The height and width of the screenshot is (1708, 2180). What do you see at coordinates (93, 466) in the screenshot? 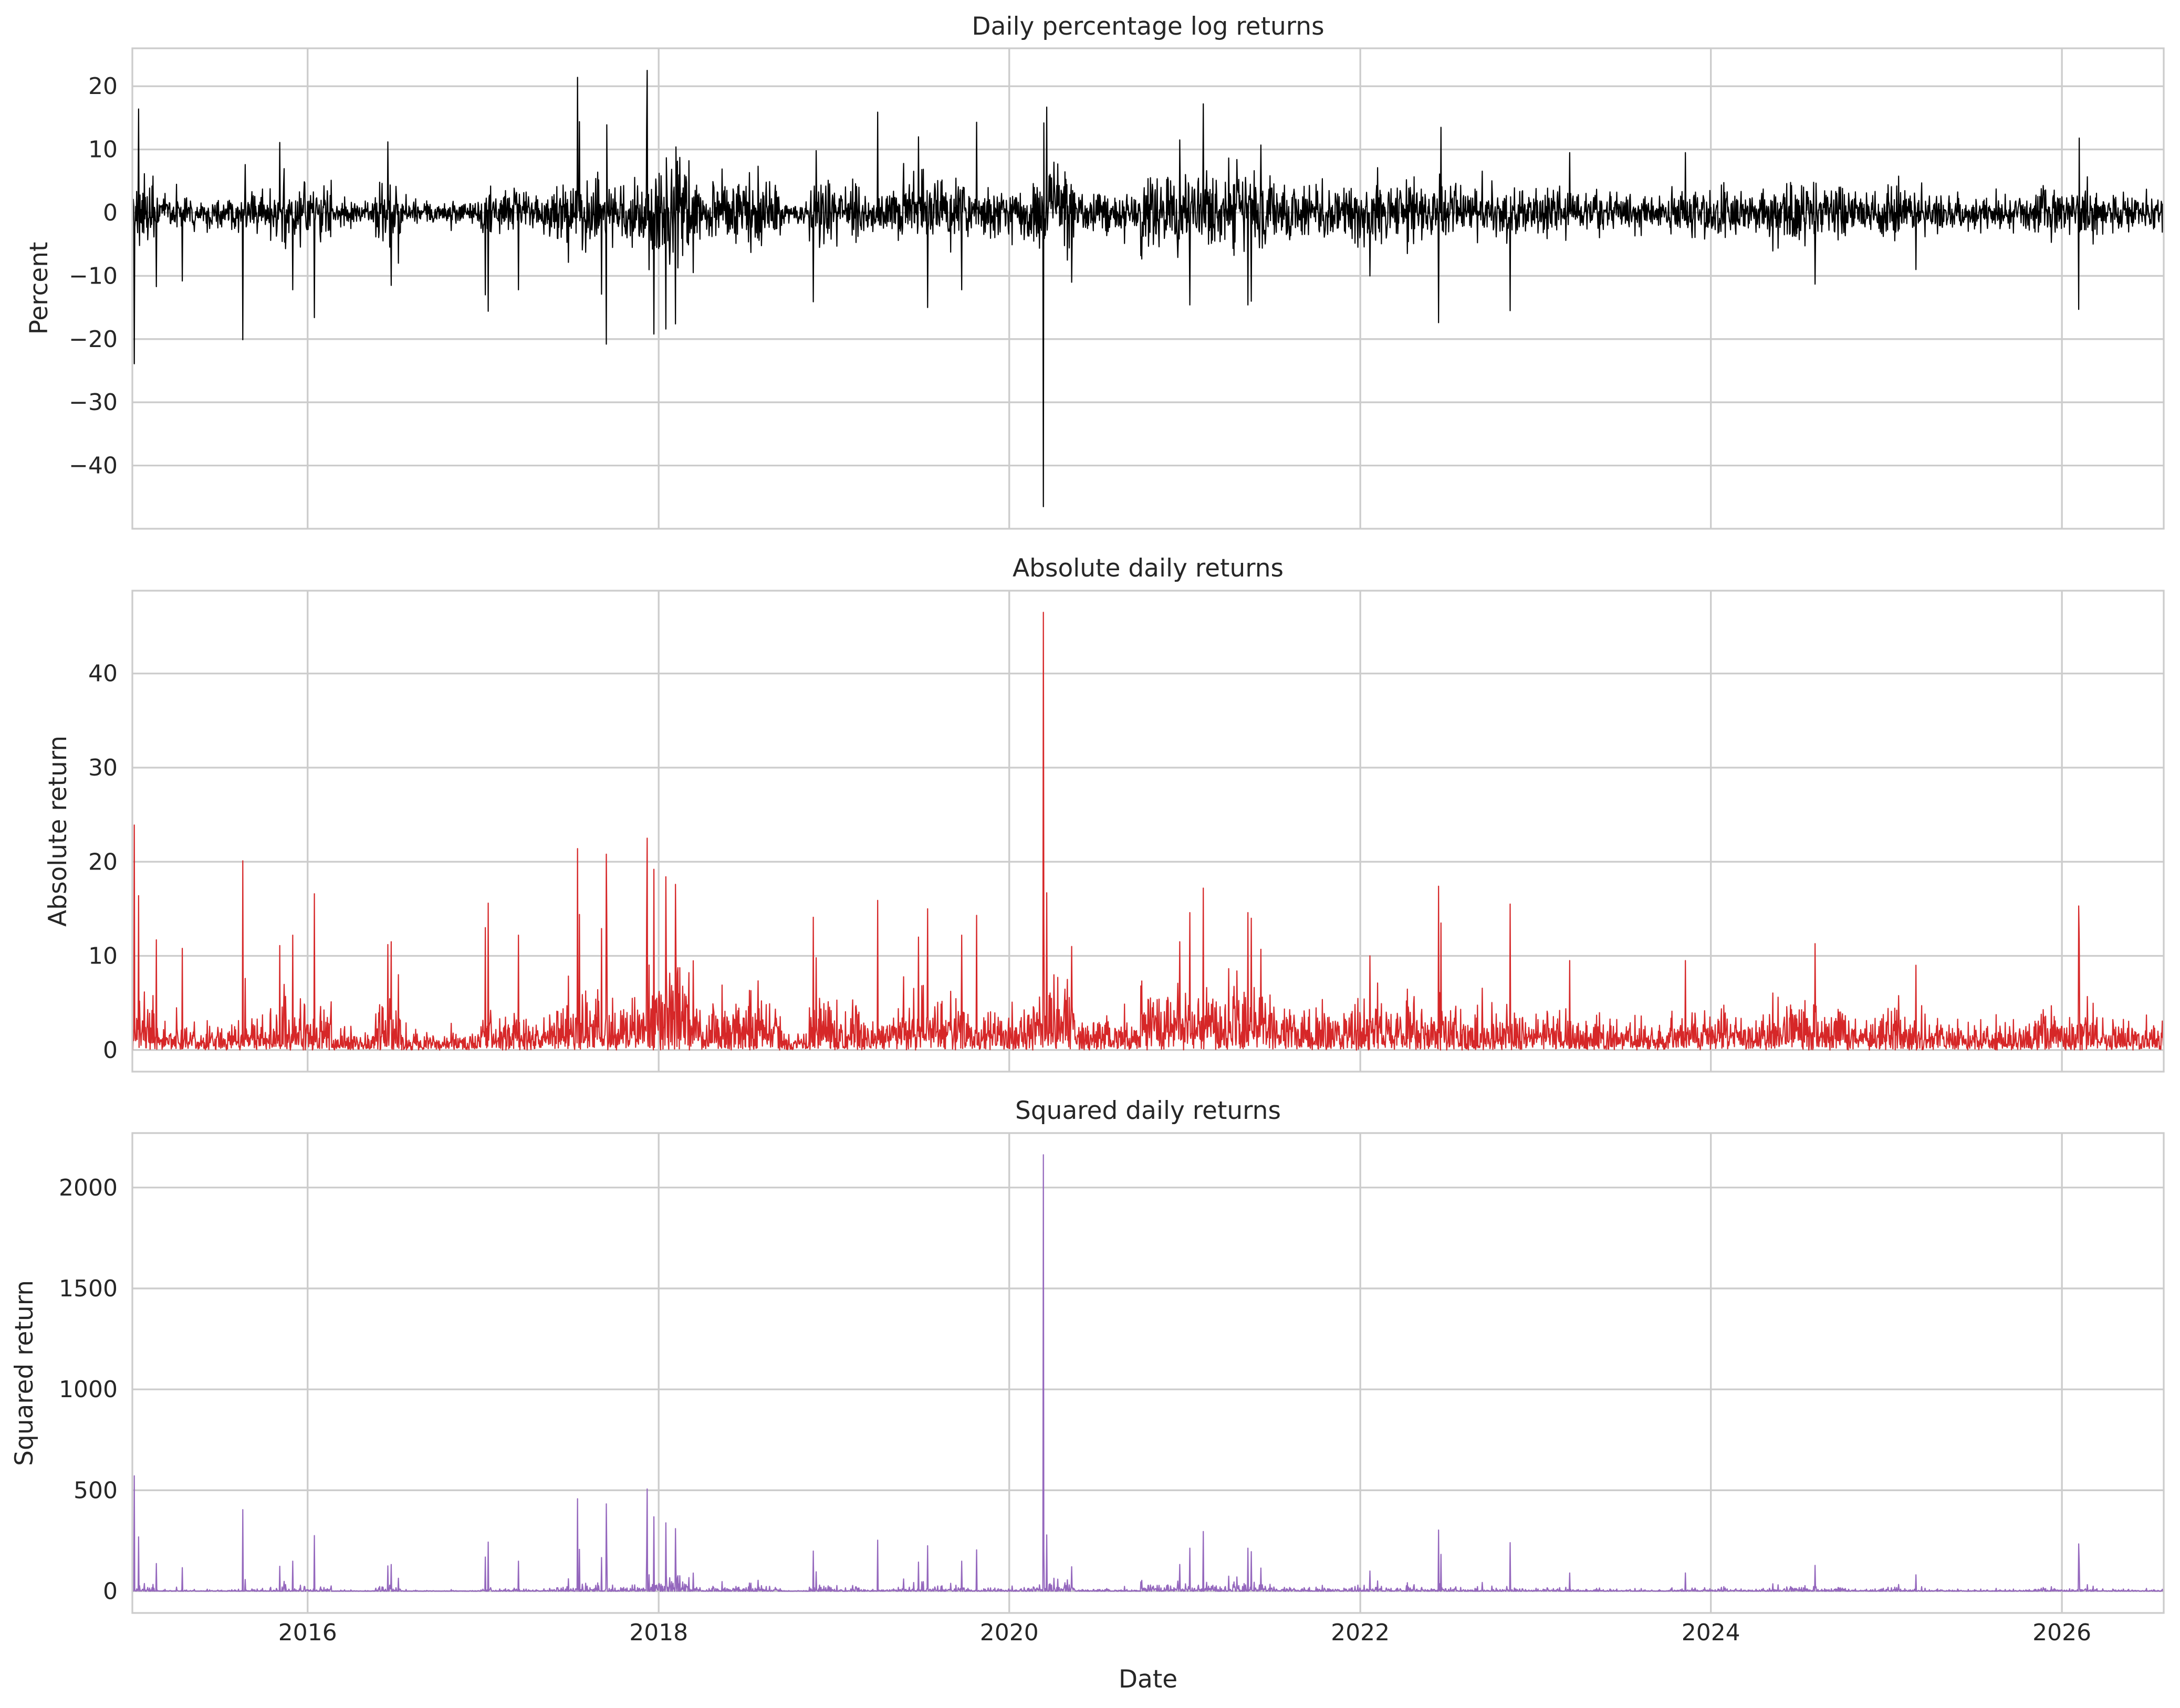
I see `y-tick-label: −40` at bounding box center [93, 466].